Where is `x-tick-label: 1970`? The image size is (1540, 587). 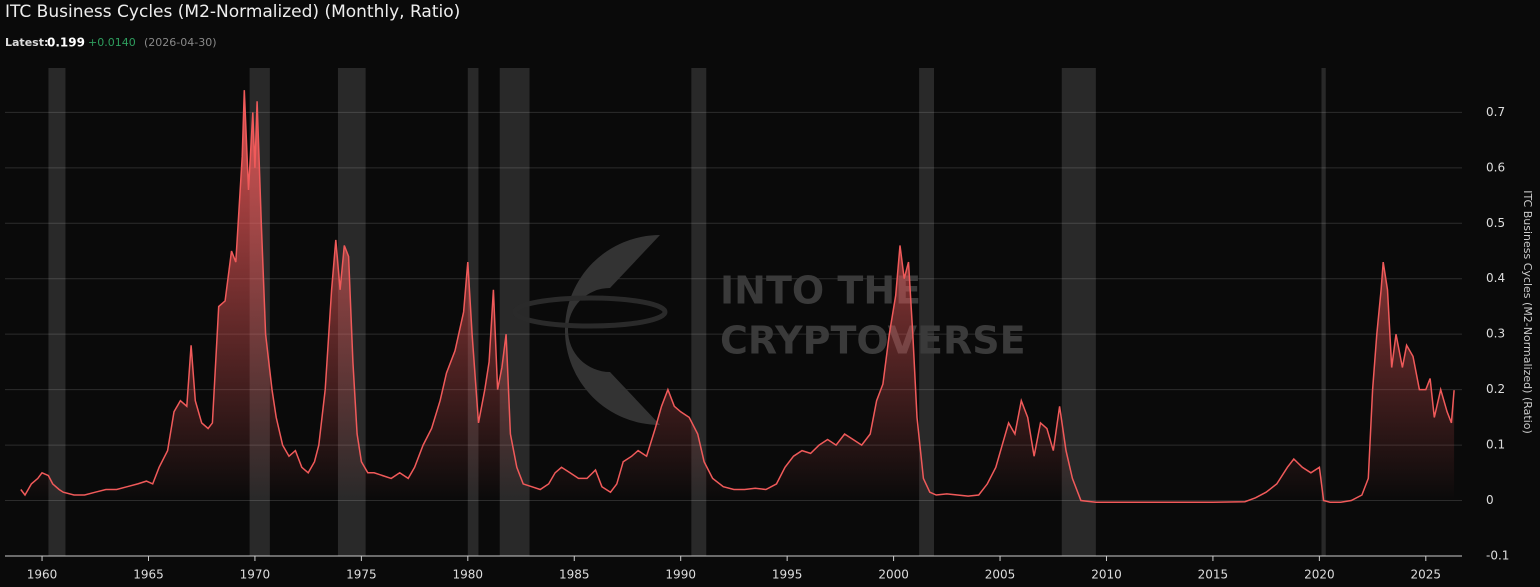
x-tick-label: 1970 is located at coordinates (255, 575).